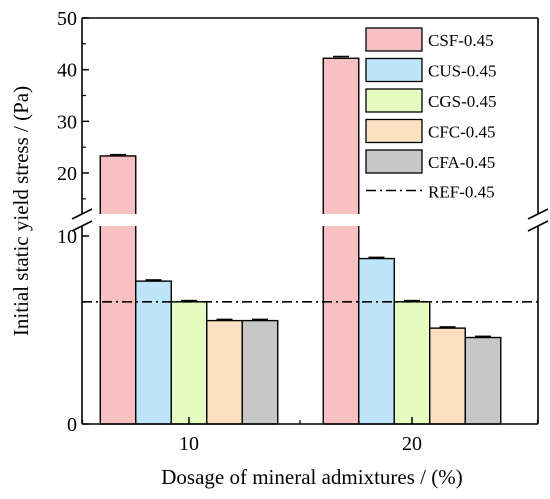 This screenshot has height=499, width=550. I want to click on x-tick-label-10: 10, so click(189, 444).